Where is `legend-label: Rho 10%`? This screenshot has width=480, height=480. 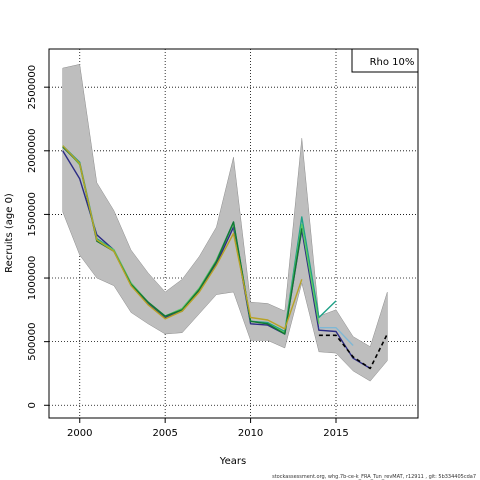 legend-label: Rho 10% is located at coordinates (392, 62).